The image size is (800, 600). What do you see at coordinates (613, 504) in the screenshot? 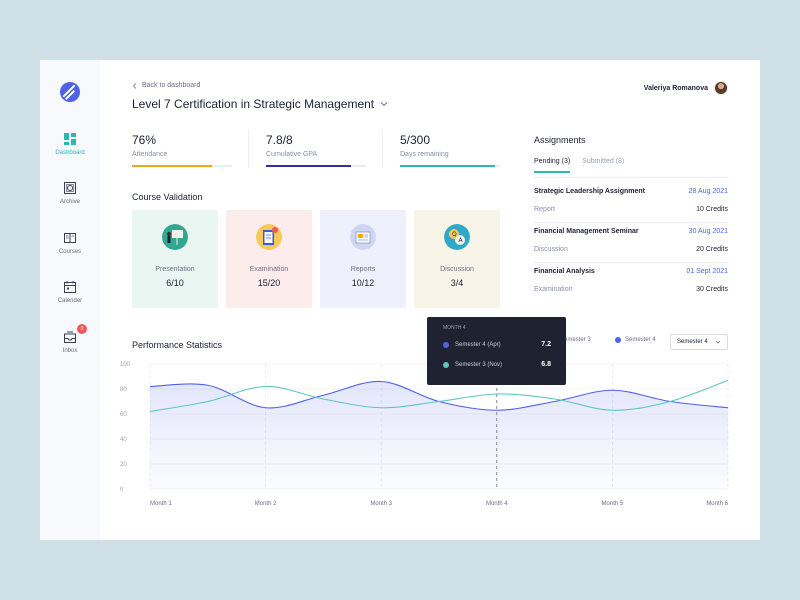
I see `x-tick-label: Month 5` at bounding box center [613, 504].